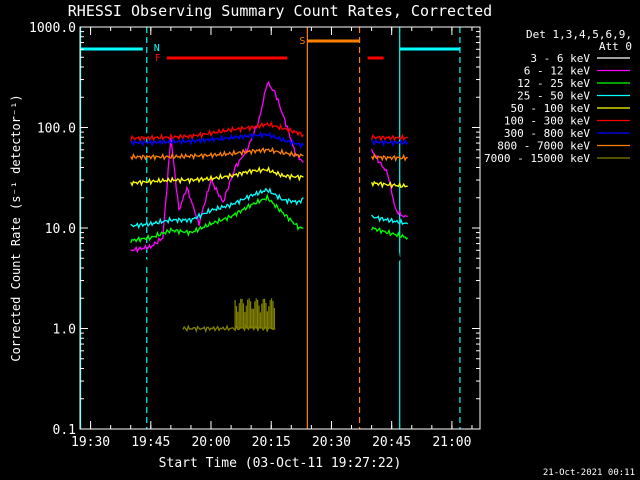 The width and height of the screenshot is (640, 480). What do you see at coordinates (560, 58) in the screenshot?
I see `legend-label: 3 - 6 keV` at bounding box center [560, 58].